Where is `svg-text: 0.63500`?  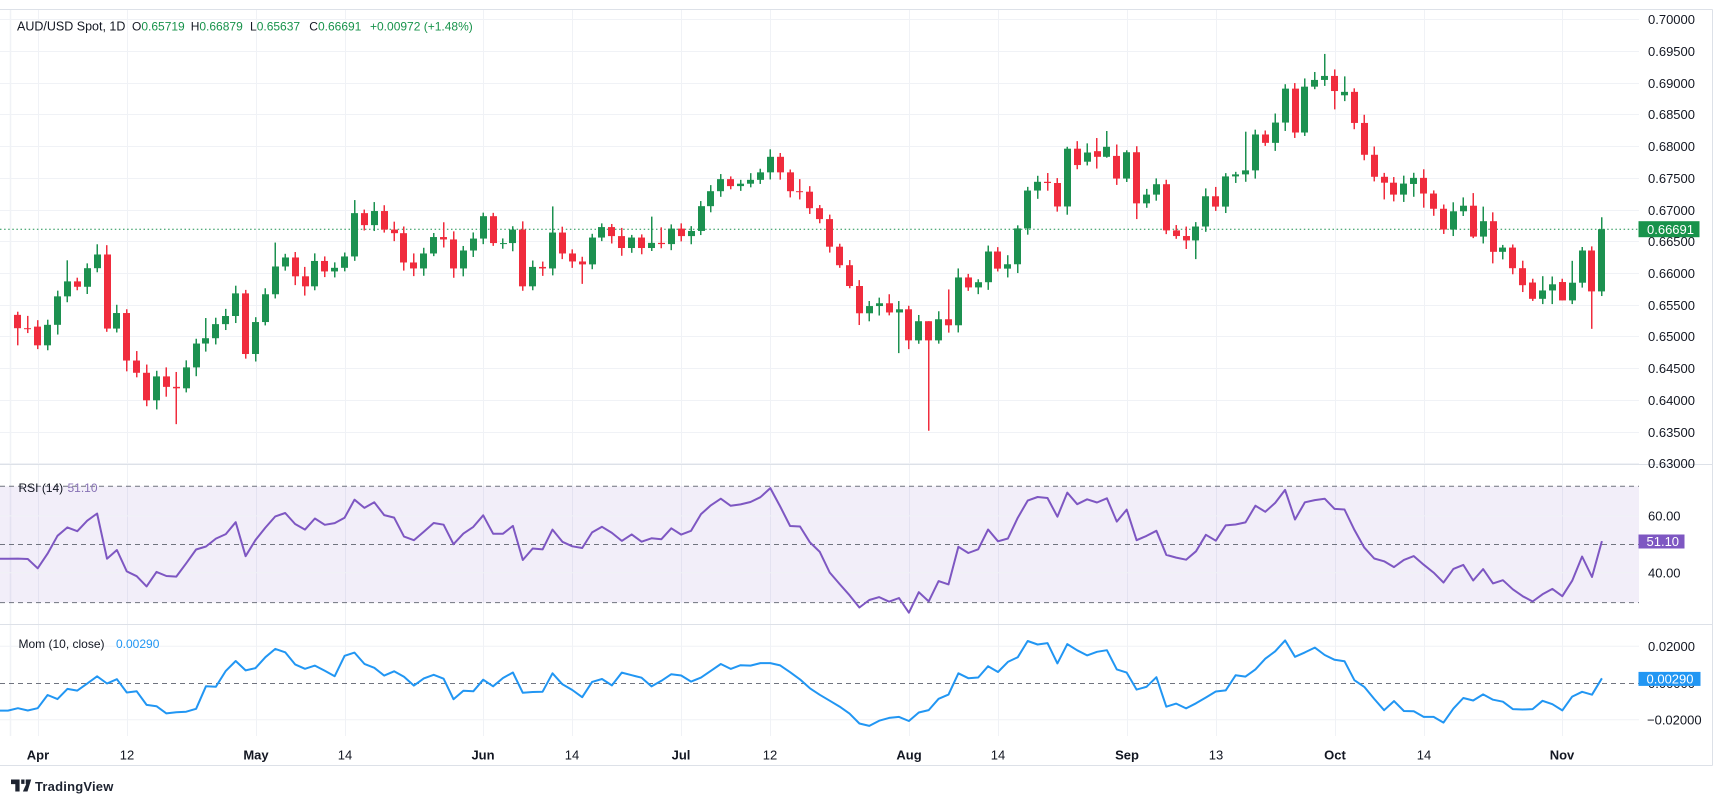 svg-text: 0.63500 is located at coordinates (1671, 432).